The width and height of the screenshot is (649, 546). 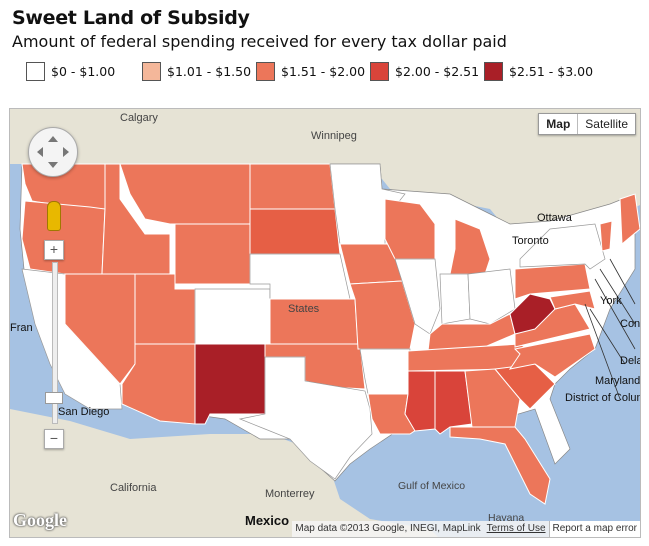 I want to click on state-north-carolina, so click(x=552, y=355).